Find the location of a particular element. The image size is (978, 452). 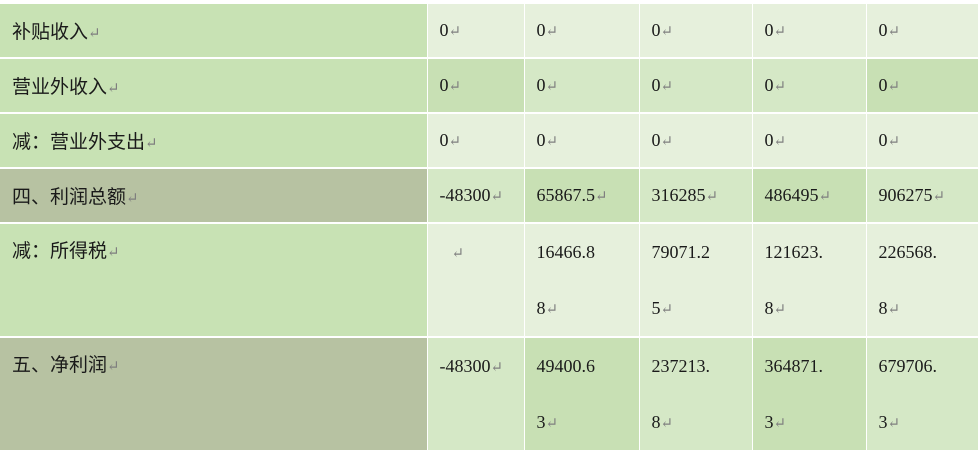

table-row: 减：营业外支出↵ 0↵ 0↵ 0↵ 0↵ 0↵ is located at coordinates (489, 141).